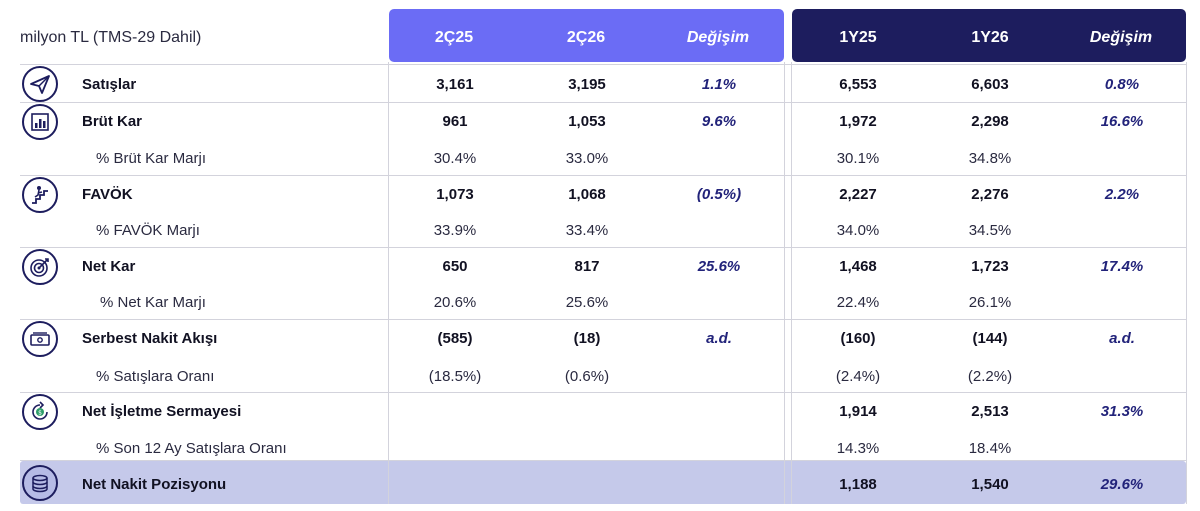 This screenshot has width=1200, height=511. Describe the element at coordinates (858, 84) in the screenshot. I see `cell-sales-1y25: 6,553` at that location.